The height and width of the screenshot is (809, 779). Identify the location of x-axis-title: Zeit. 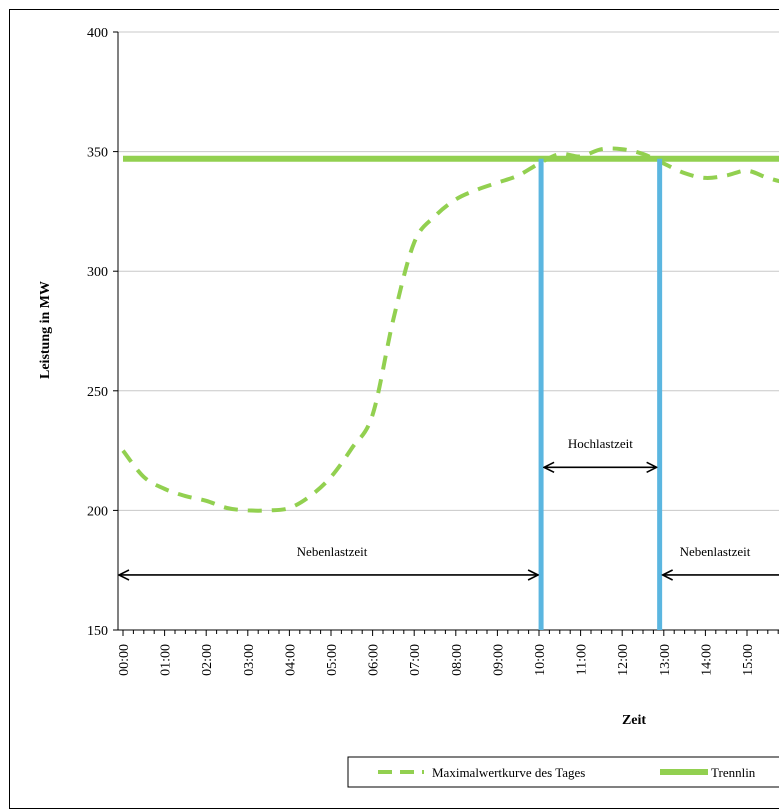
(634, 720).